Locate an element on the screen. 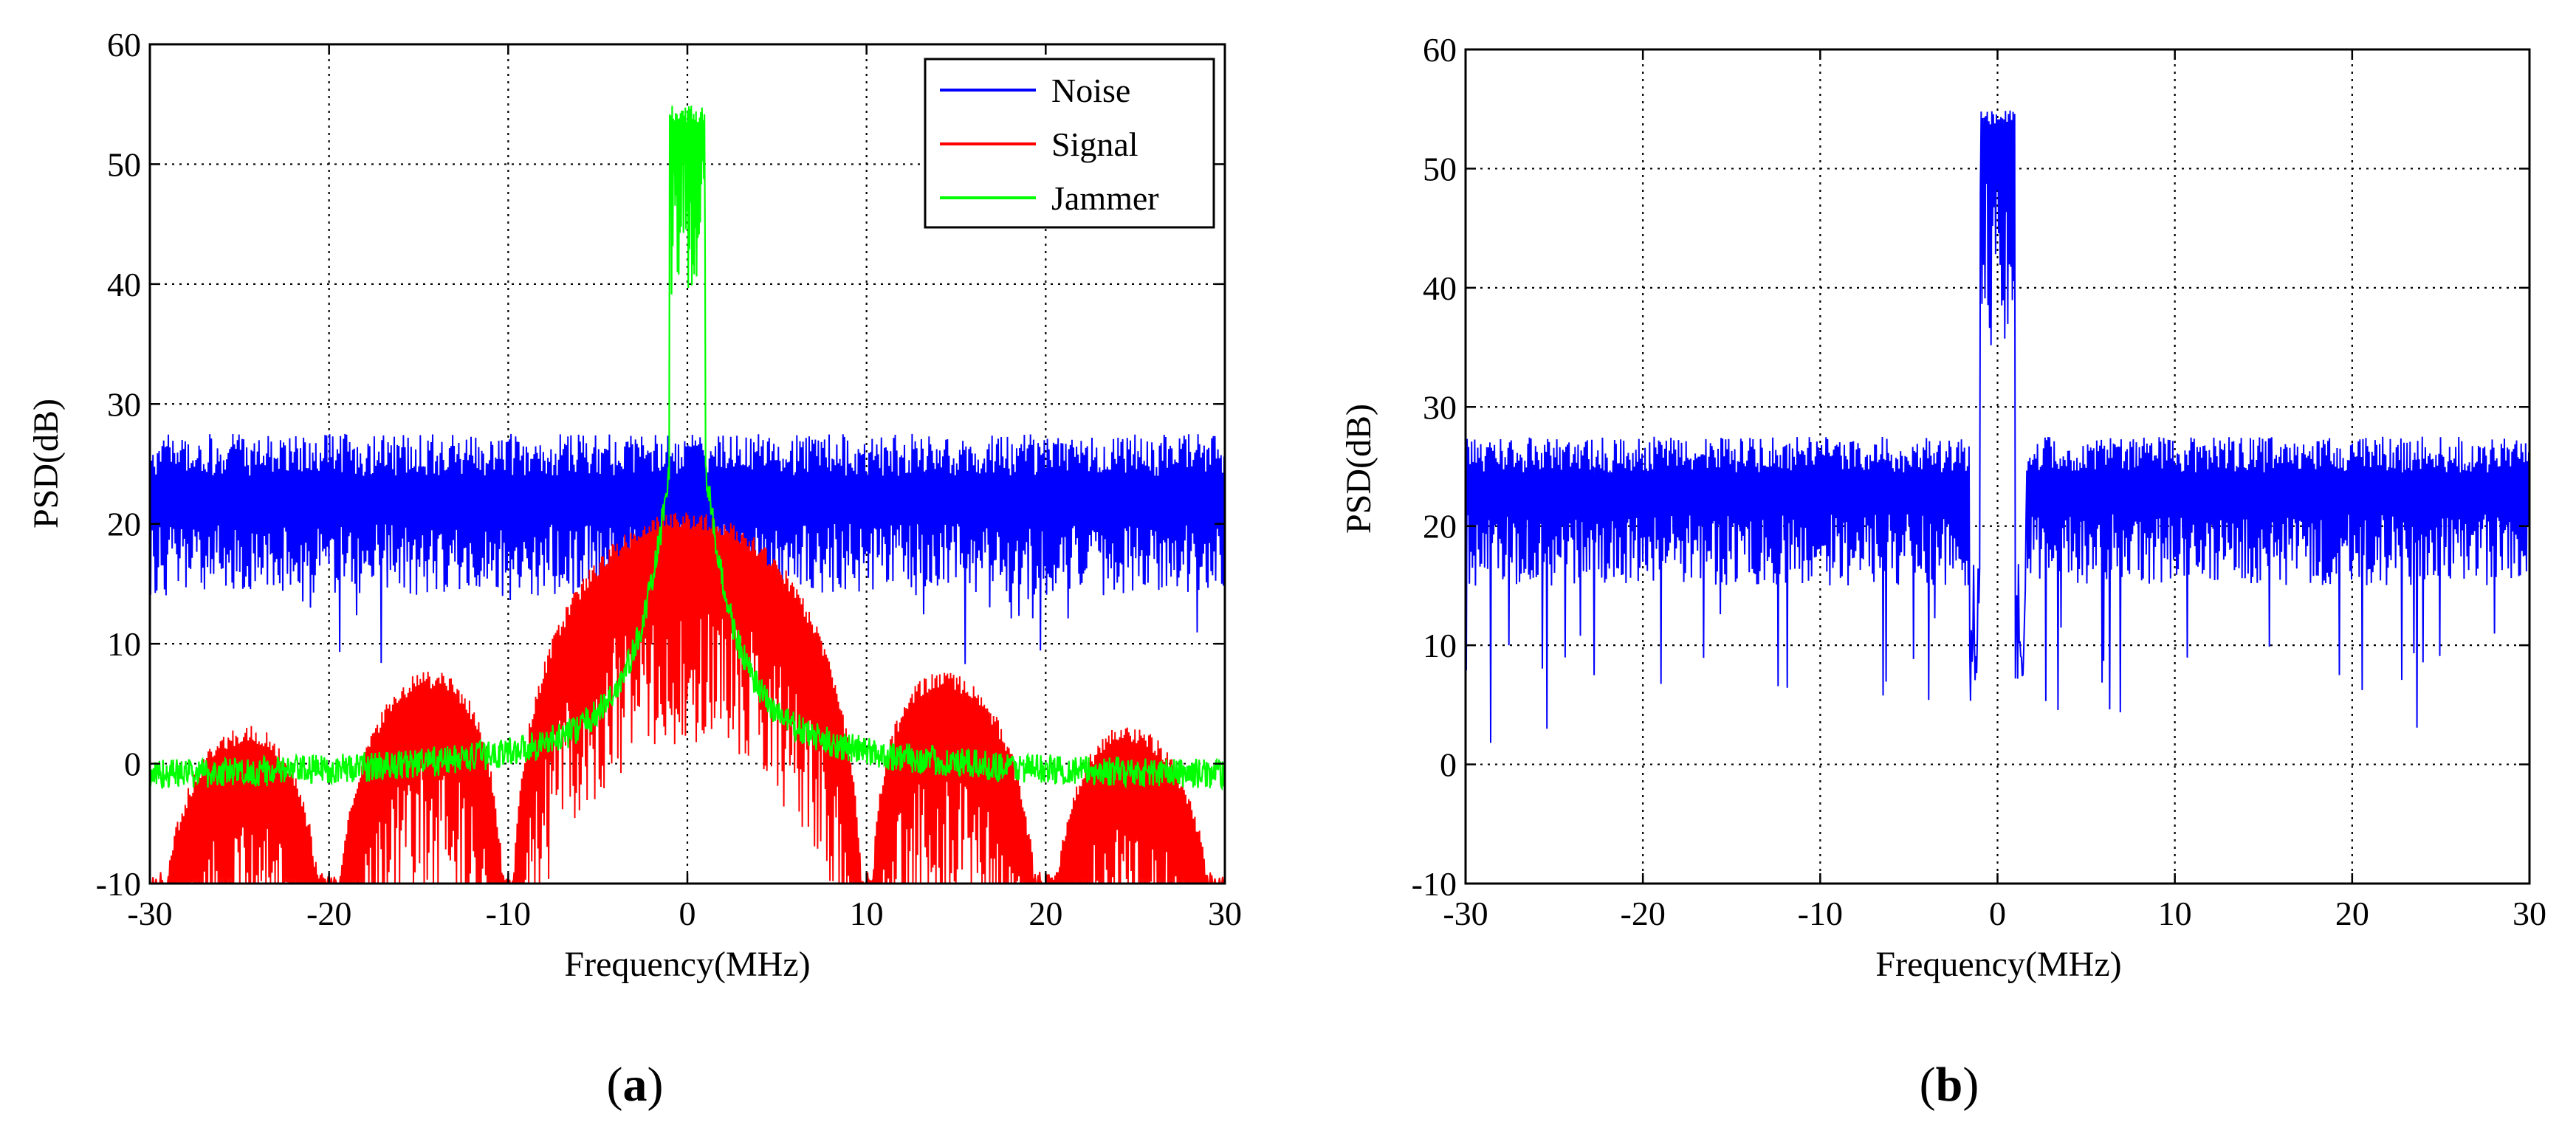 This screenshot has height=1136, width=2576. y-axis-label-b: PSD(dB) is located at coordinates (1358, 469).